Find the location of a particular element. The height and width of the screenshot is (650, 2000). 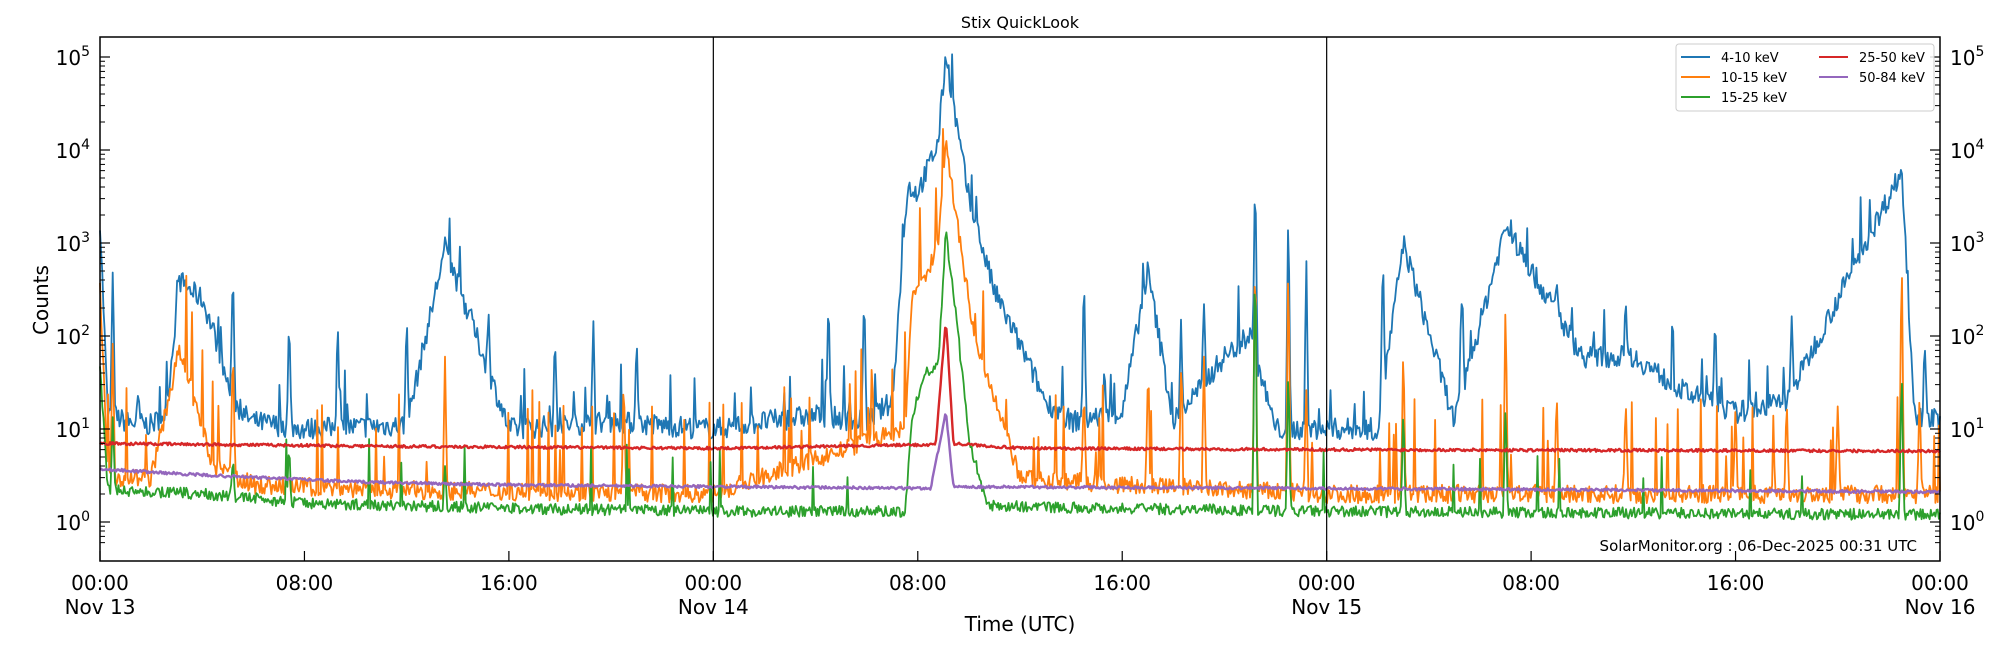

x-tick-date: Nov 14 is located at coordinates (713, 607).